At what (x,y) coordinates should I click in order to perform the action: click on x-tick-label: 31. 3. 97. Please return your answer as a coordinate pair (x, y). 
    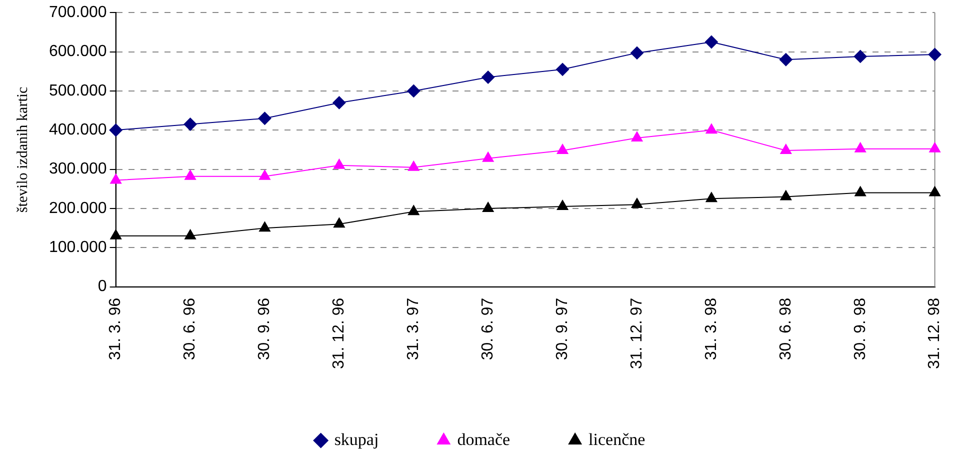
    Looking at the image, I should click on (413, 329).